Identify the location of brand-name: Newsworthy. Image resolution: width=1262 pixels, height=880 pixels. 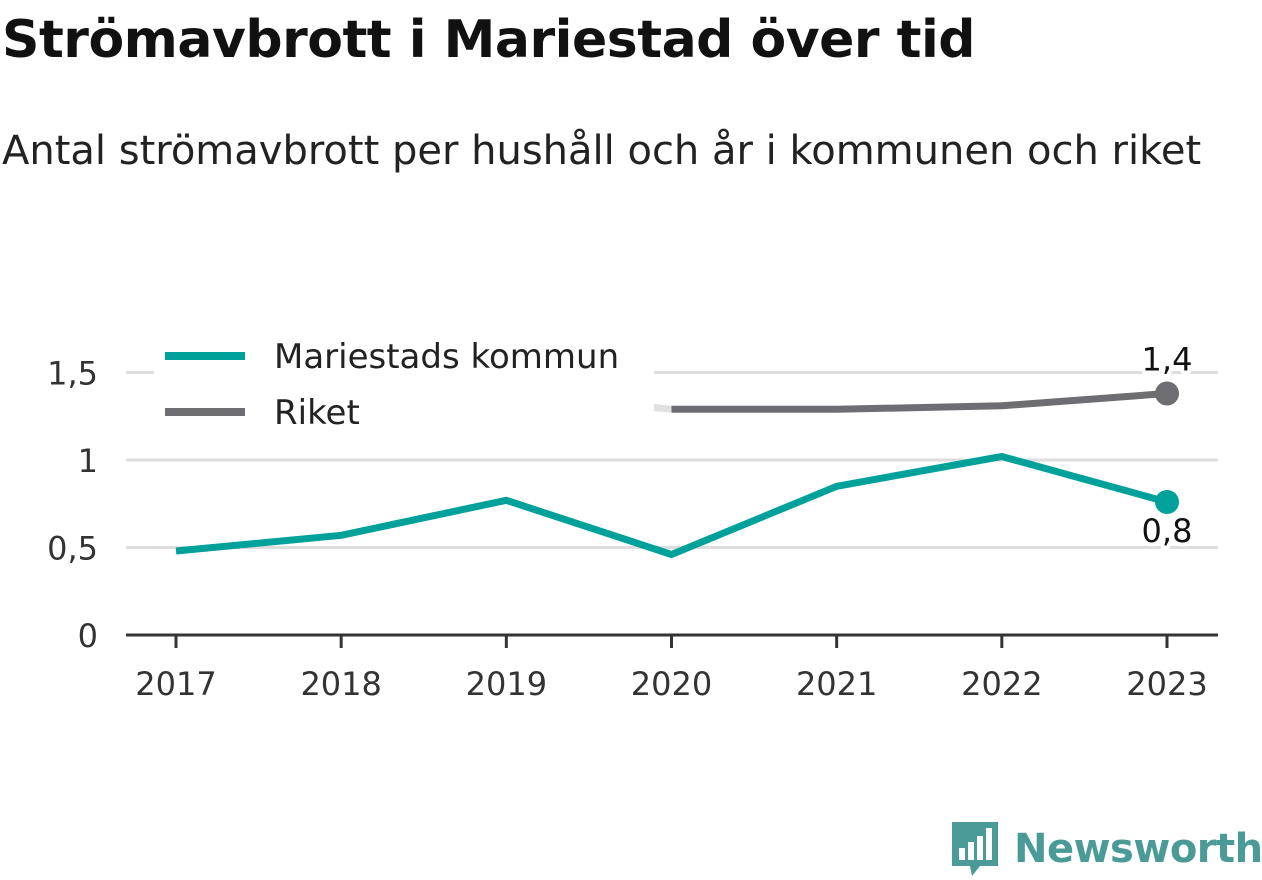
(1138, 849).